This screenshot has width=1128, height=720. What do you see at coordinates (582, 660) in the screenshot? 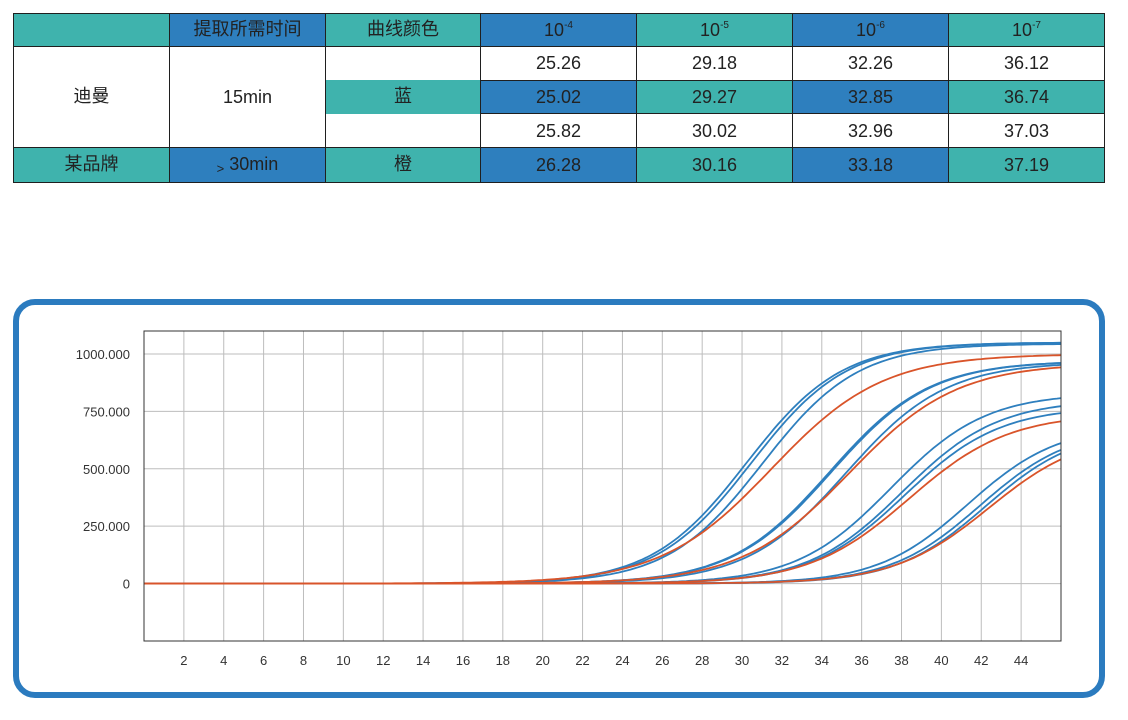
I see `x-tick-label: 22` at bounding box center [582, 660].